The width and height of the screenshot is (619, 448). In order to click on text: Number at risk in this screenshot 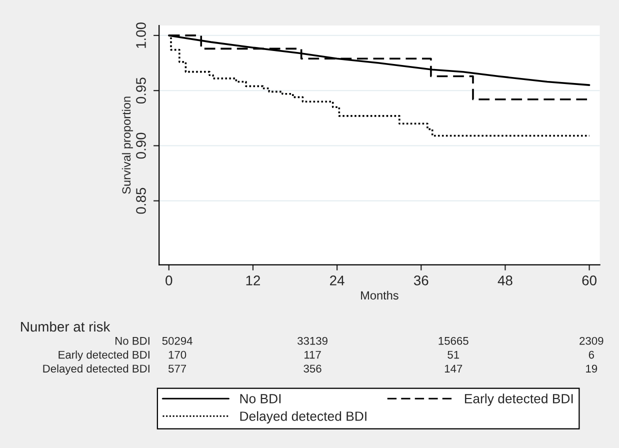, I will do `click(65, 326)`.